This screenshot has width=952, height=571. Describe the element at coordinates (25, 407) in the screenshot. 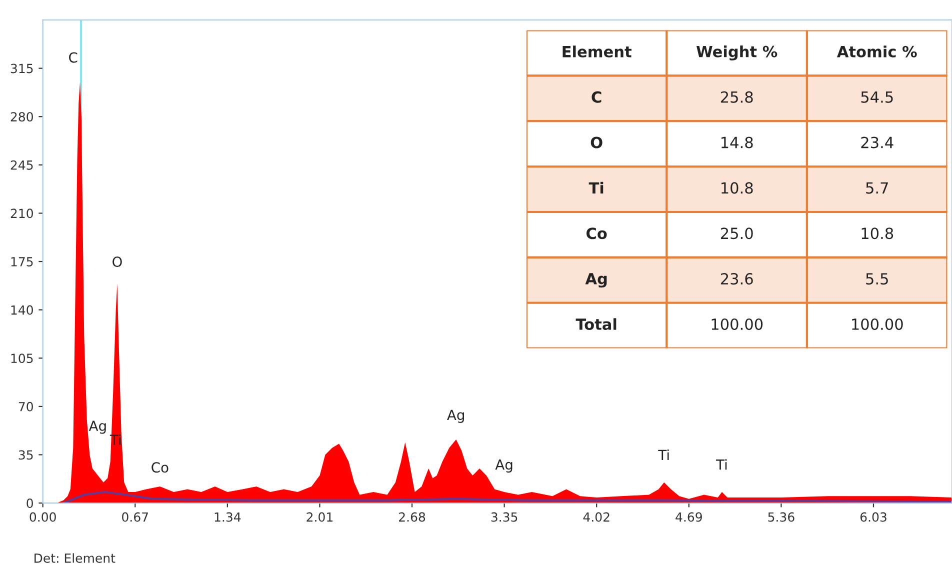

I see `y-tick-label: 70` at that location.